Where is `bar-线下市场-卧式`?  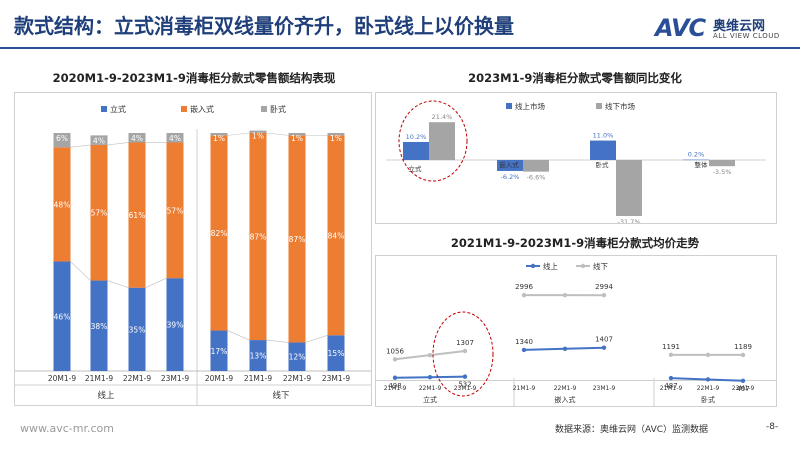
bar-线下市场-卧式 is located at coordinates (629, 188).